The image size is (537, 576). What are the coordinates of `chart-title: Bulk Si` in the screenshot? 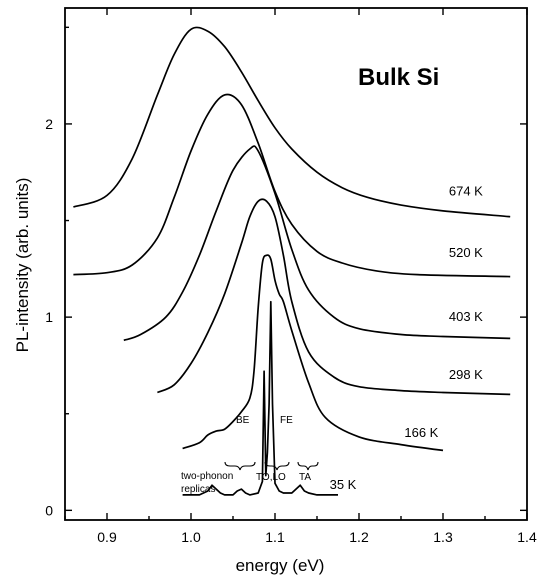 It's located at (398, 77).